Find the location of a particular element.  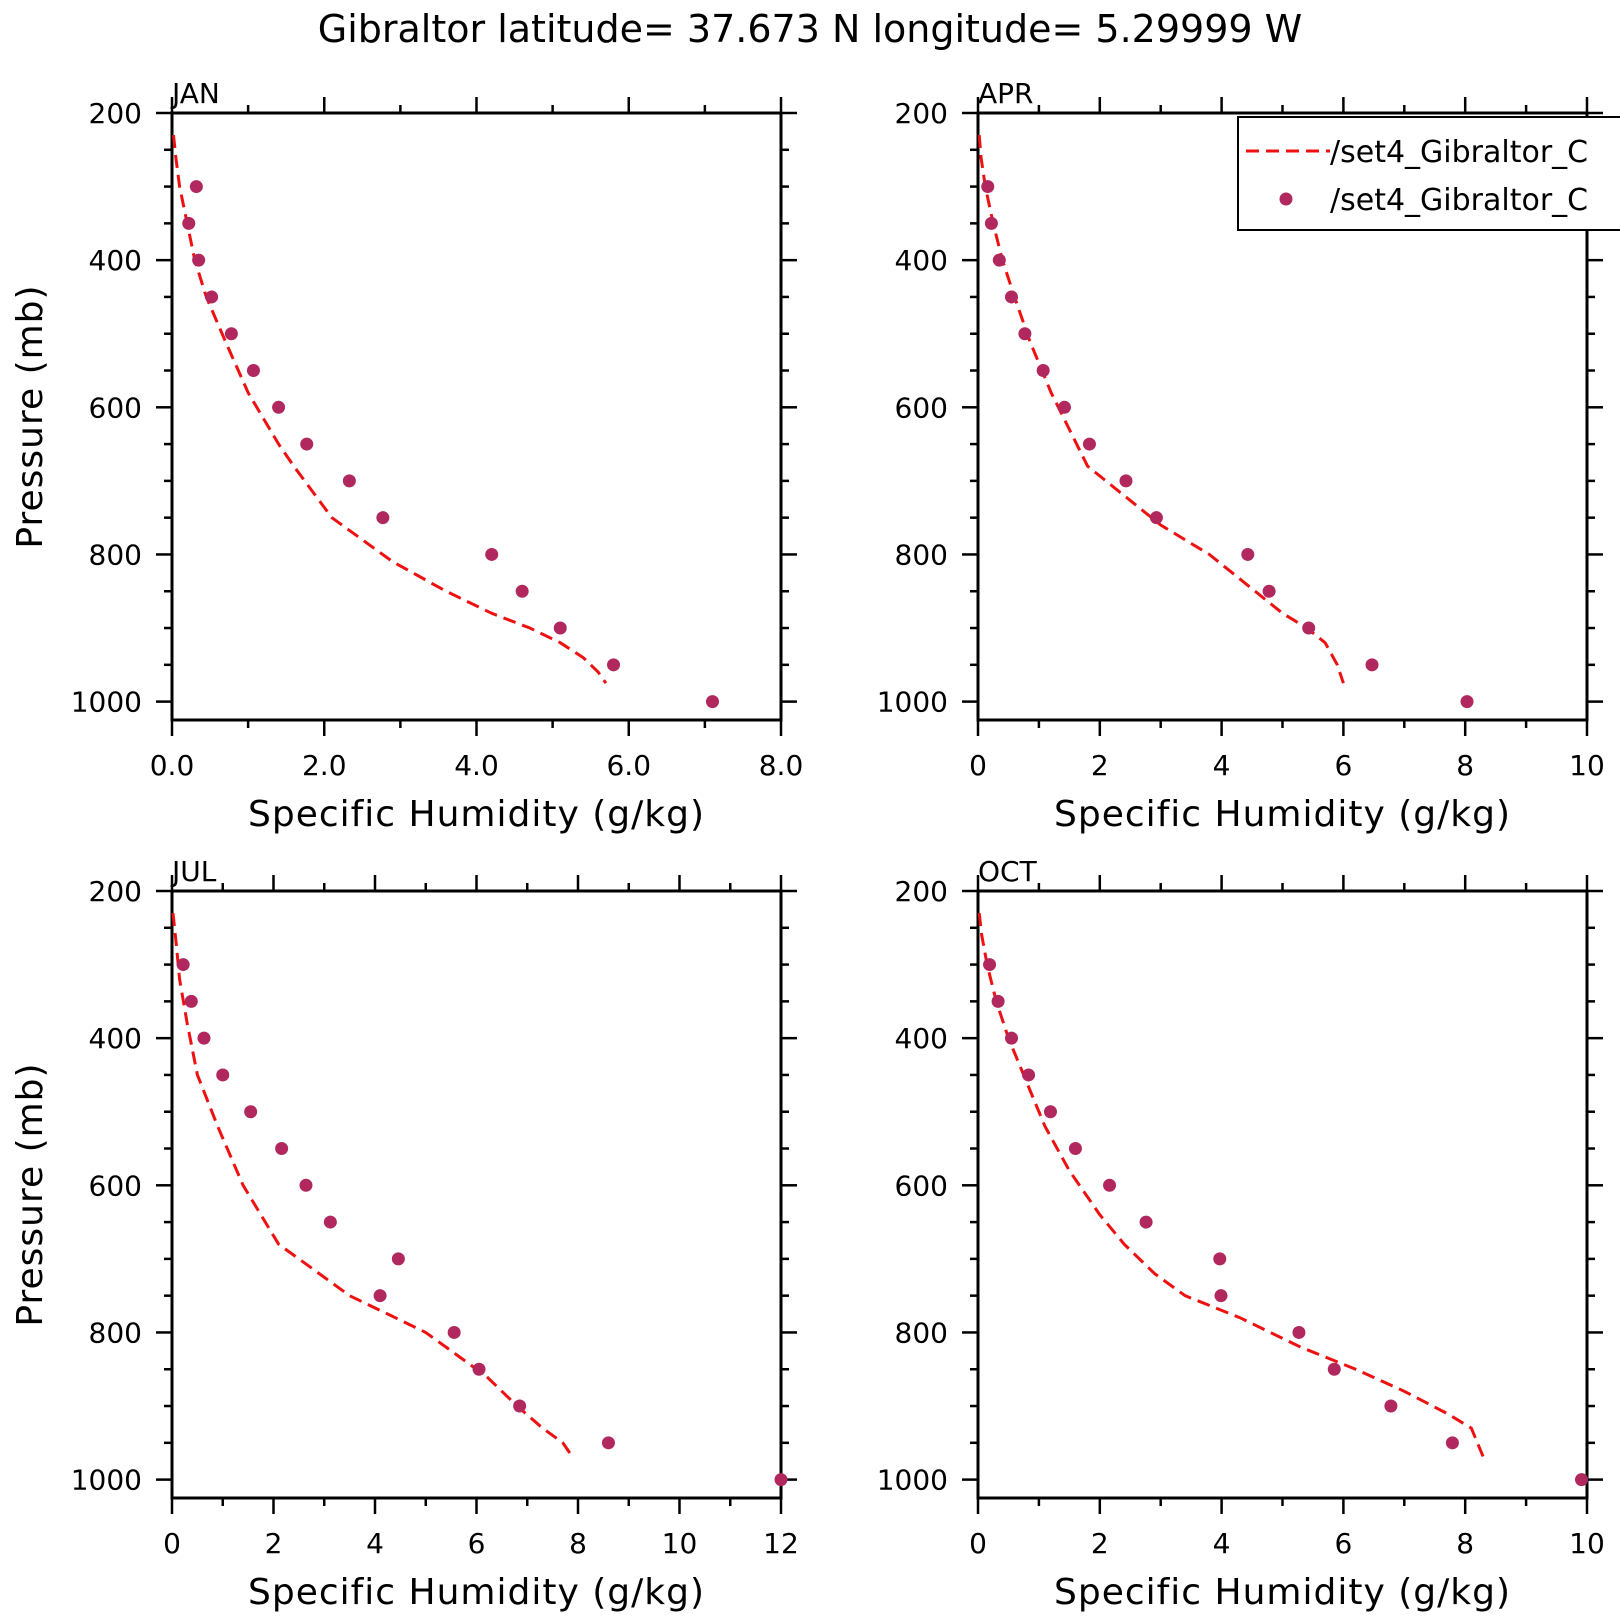

model-line-oct is located at coordinates (1231, 1185).